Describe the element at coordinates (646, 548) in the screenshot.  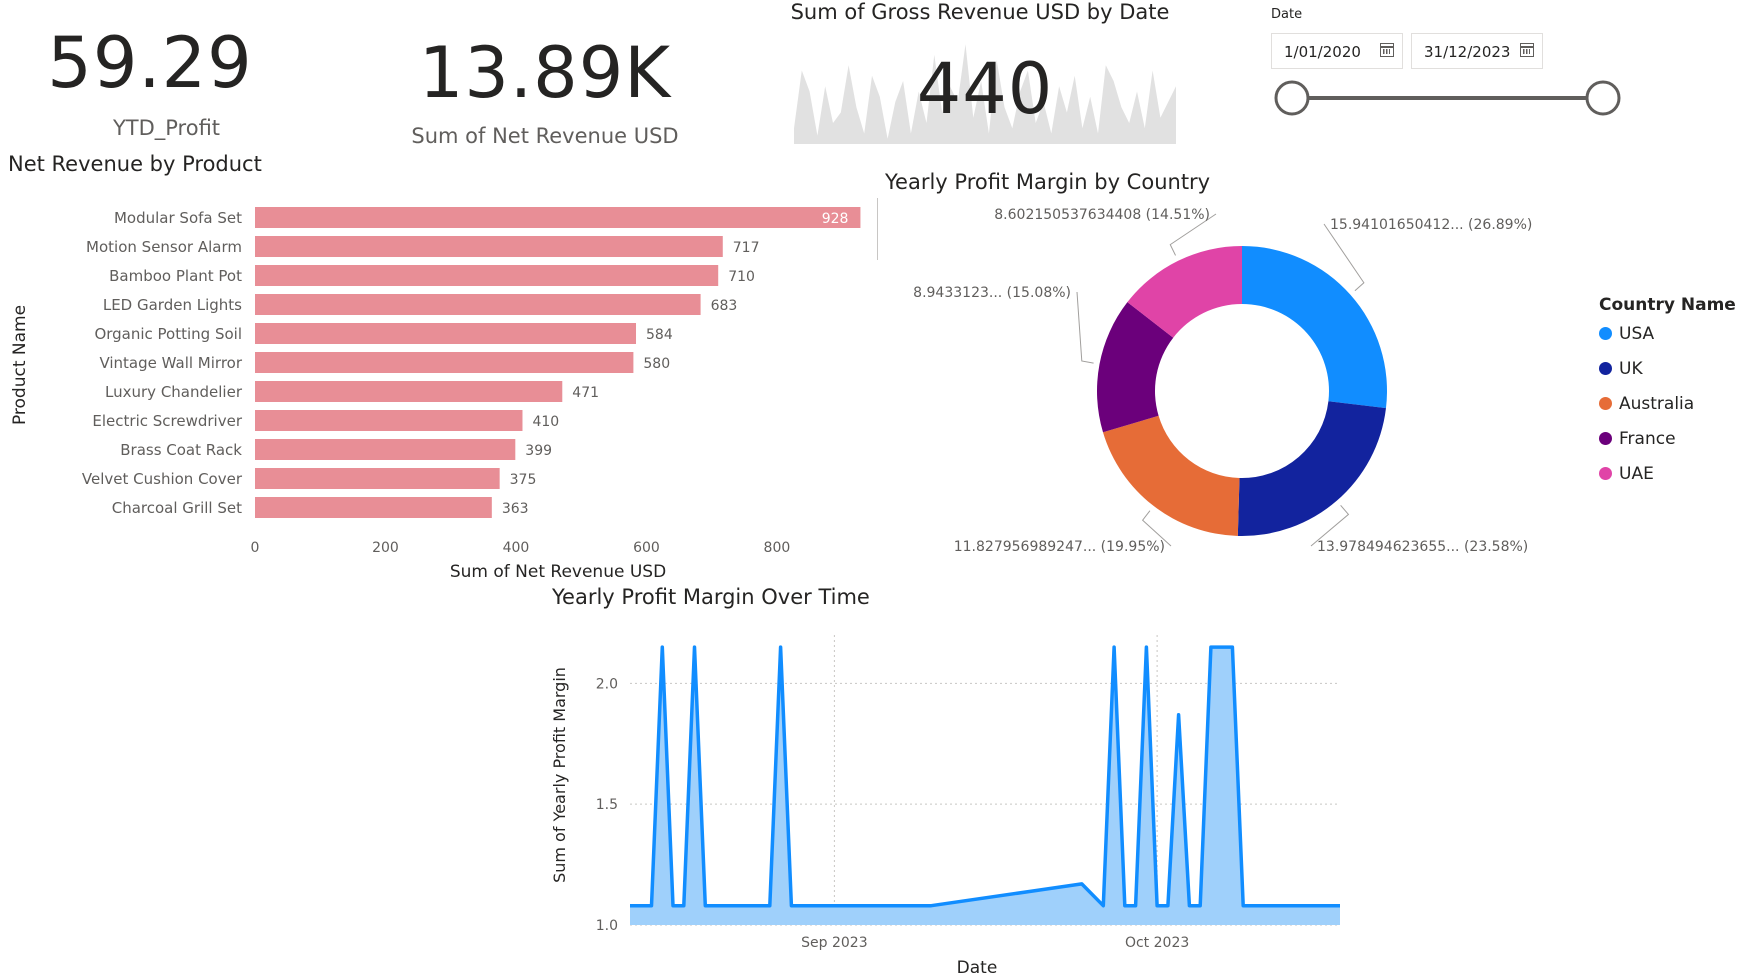
I see `x-tick-label: 600` at that location.